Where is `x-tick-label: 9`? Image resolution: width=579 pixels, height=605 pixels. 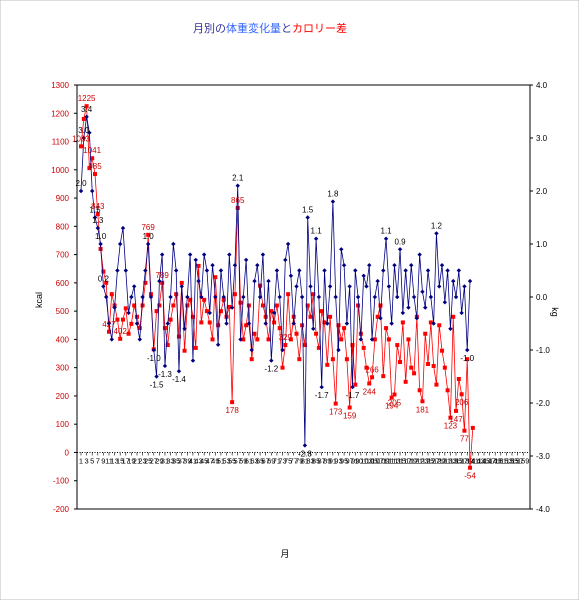
x-tick-label: 9 is located at coordinates (103, 460).